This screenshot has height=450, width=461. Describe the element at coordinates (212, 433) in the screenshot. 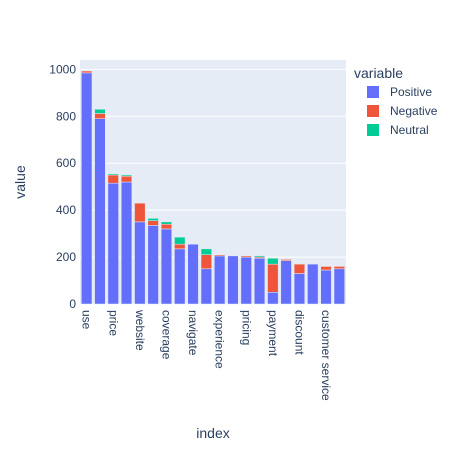

I see `x-axis-title: index` at that location.